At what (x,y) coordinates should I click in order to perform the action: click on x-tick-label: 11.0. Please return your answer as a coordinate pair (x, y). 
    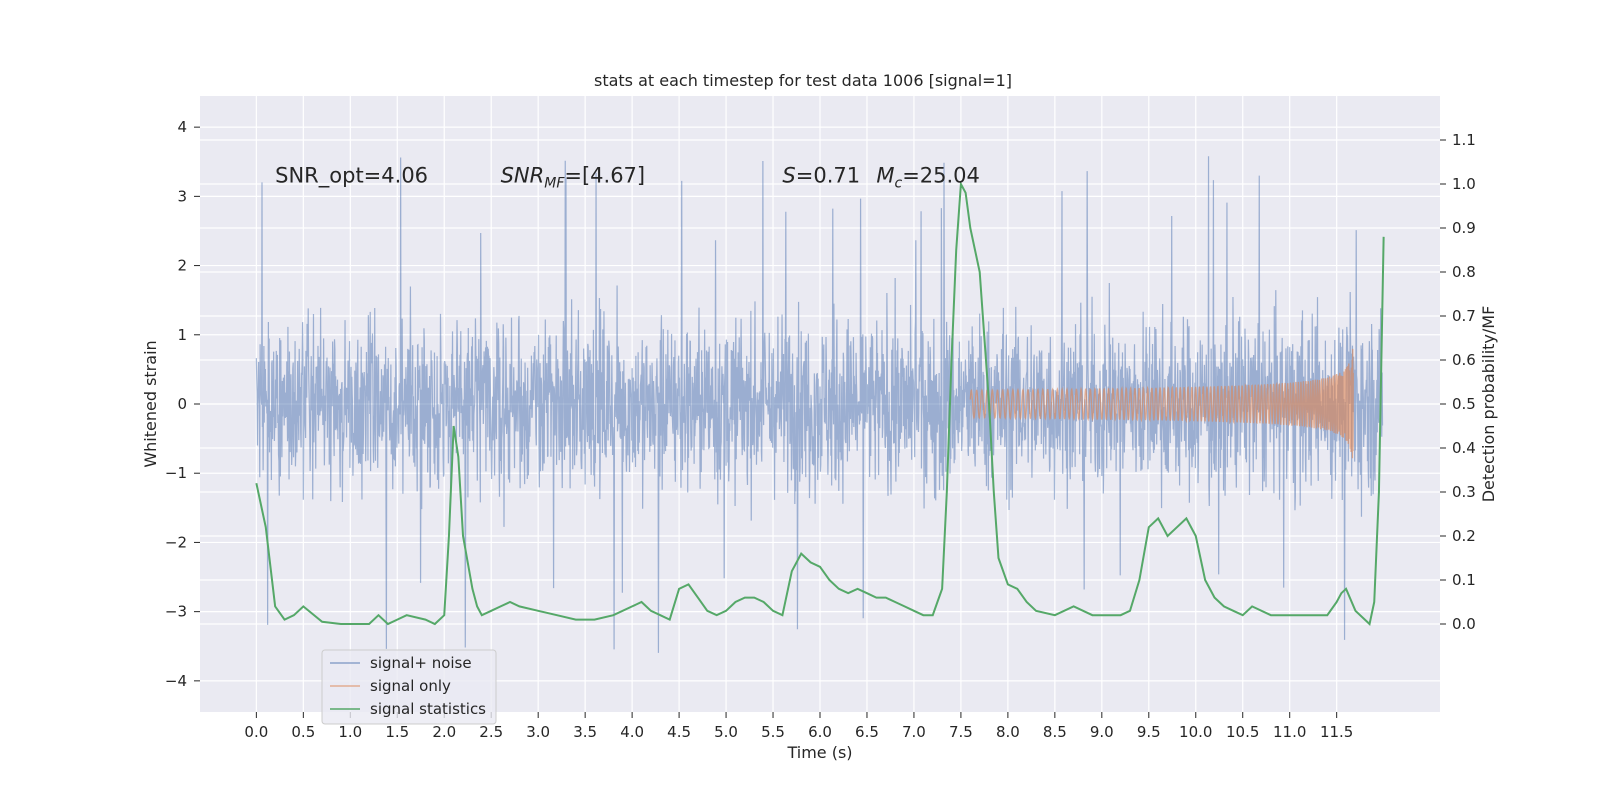
    Looking at the image, I should click on (1289, 732).